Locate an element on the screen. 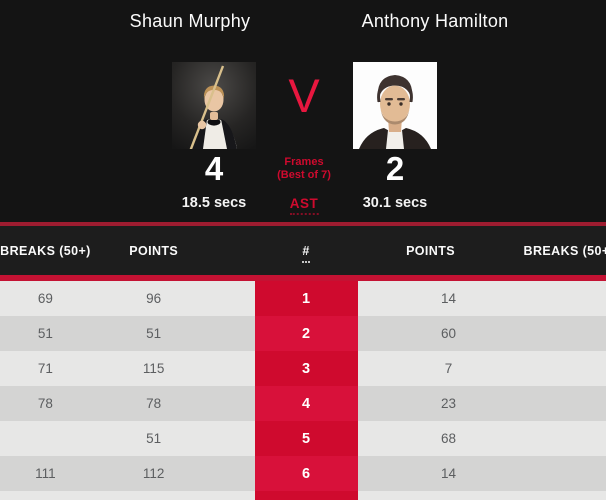 The image size is (606, 500). anthony-hamilton-portrait-image is located at coordinates (395, 105).